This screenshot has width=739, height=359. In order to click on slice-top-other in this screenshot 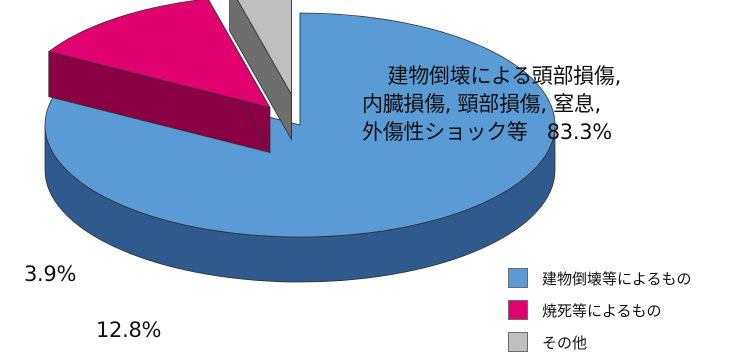, I will do `click(264, 48)`.